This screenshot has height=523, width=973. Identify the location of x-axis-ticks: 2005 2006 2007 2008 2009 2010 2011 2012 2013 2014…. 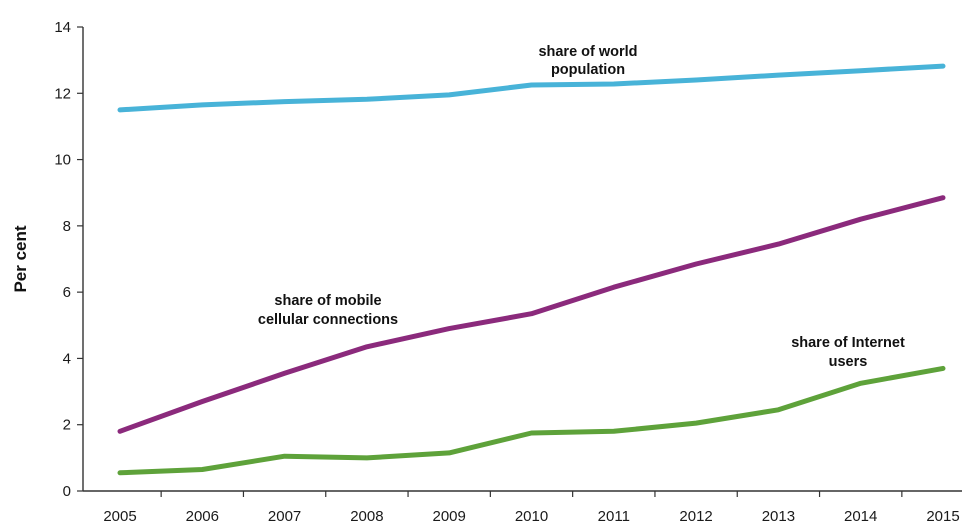
(531, 507).